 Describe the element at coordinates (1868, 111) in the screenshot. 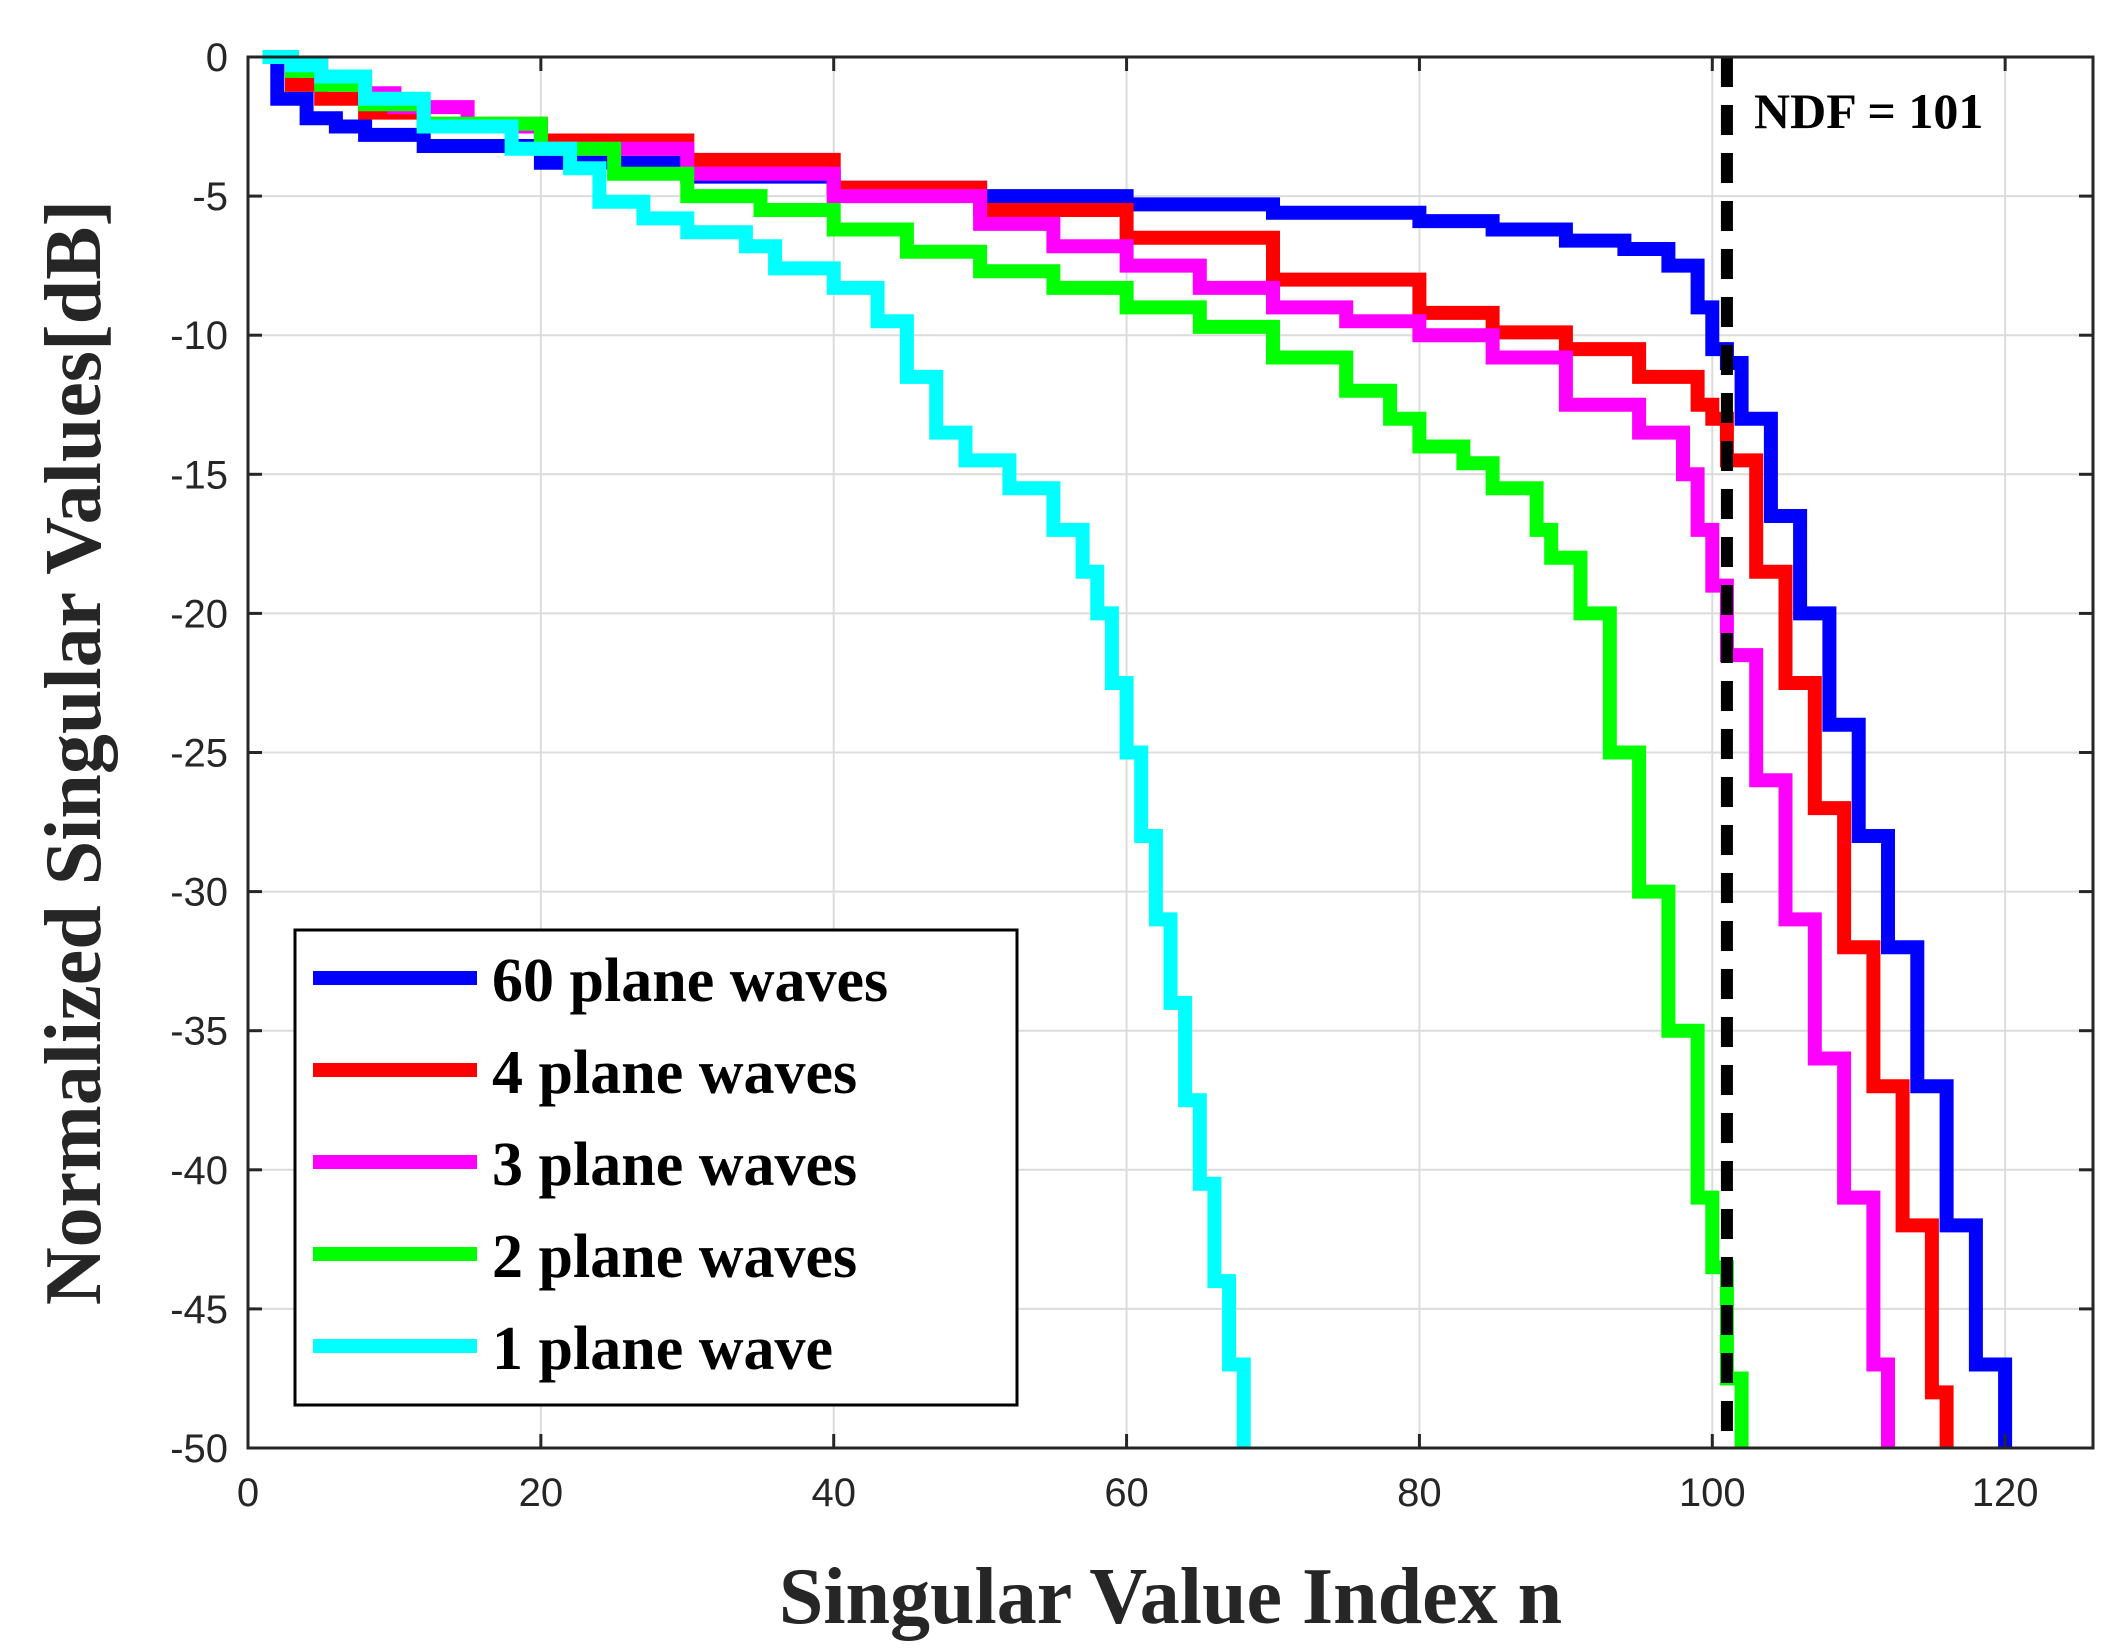

I see `ndf-annotation: NDF = 101` at that location.